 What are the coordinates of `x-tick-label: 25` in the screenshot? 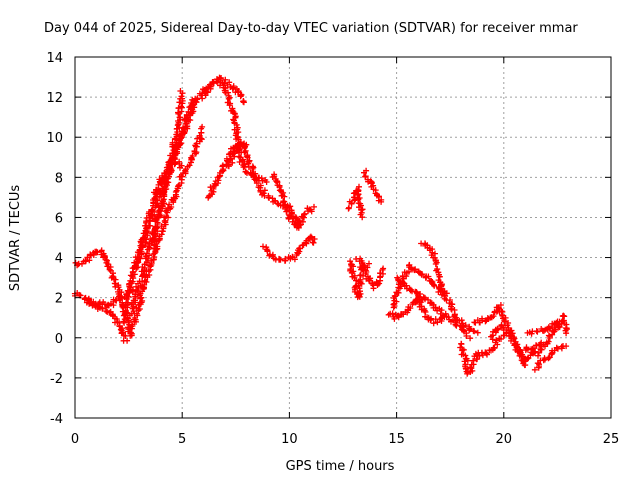 It's located at (611, 439).